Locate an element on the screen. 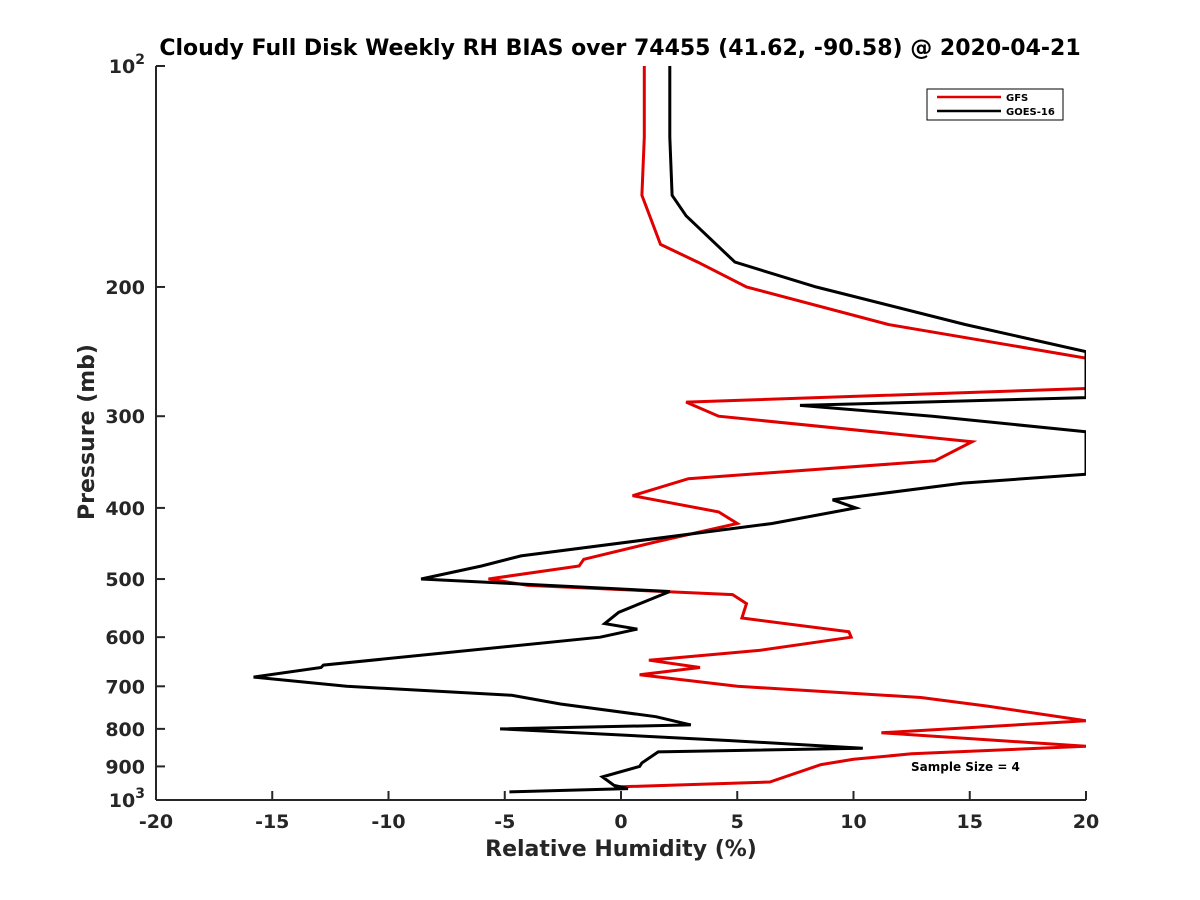 Image resolution: width=1200 pixels, height=900 pixels. y-tick-label: 200 is located at coordinates (125, 288).